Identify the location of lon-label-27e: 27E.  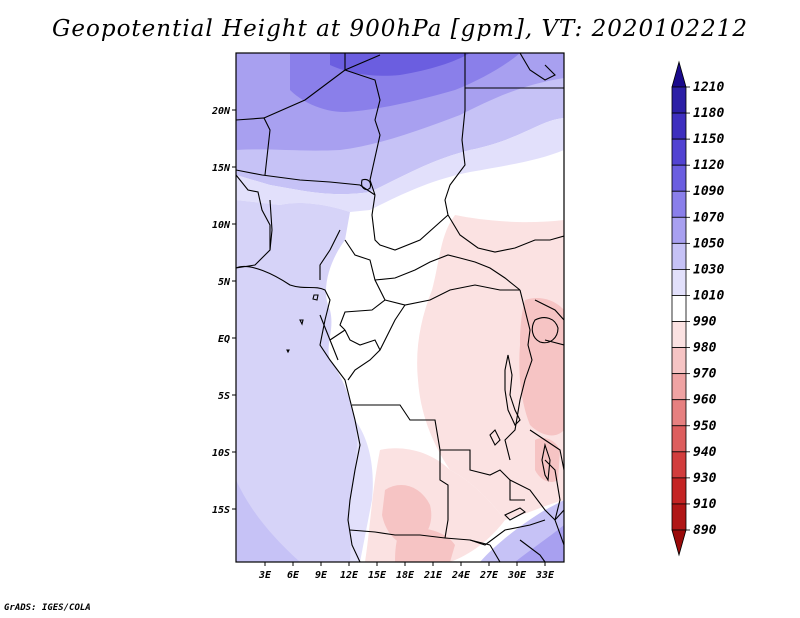
(489, 575).